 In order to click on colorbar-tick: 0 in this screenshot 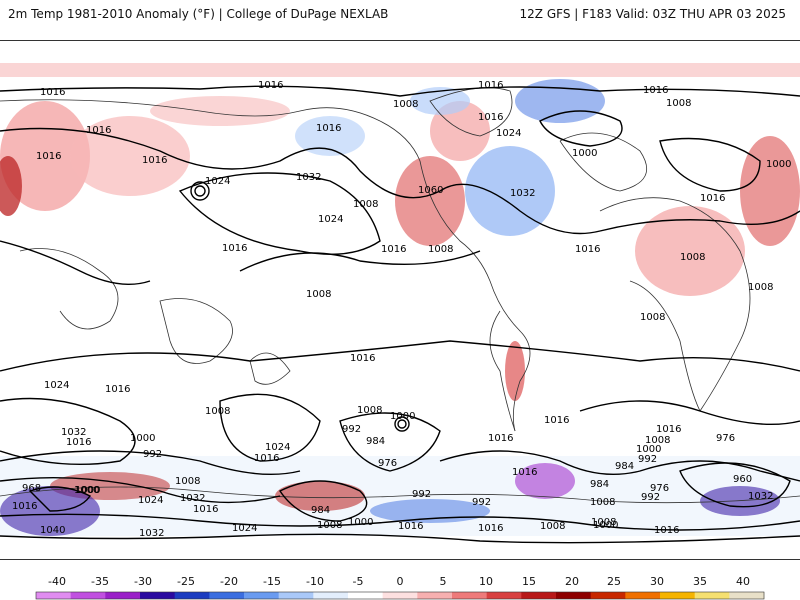, I will do `click(400, 581)`.